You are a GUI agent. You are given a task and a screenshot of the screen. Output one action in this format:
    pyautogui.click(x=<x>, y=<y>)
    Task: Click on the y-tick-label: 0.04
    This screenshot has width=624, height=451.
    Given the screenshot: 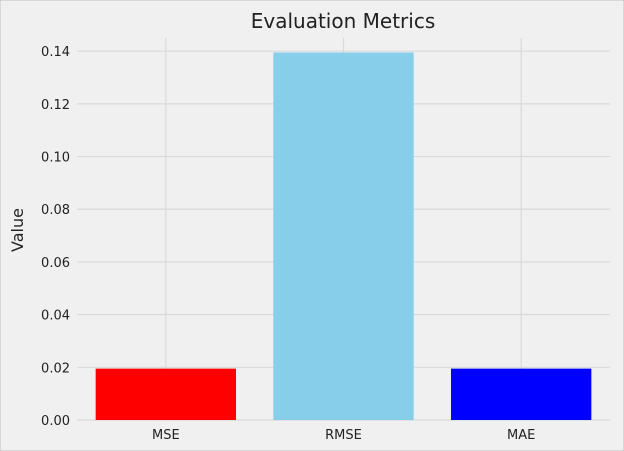 What is the action you would take?
    pyautogui.click(x=55, y=316)
    